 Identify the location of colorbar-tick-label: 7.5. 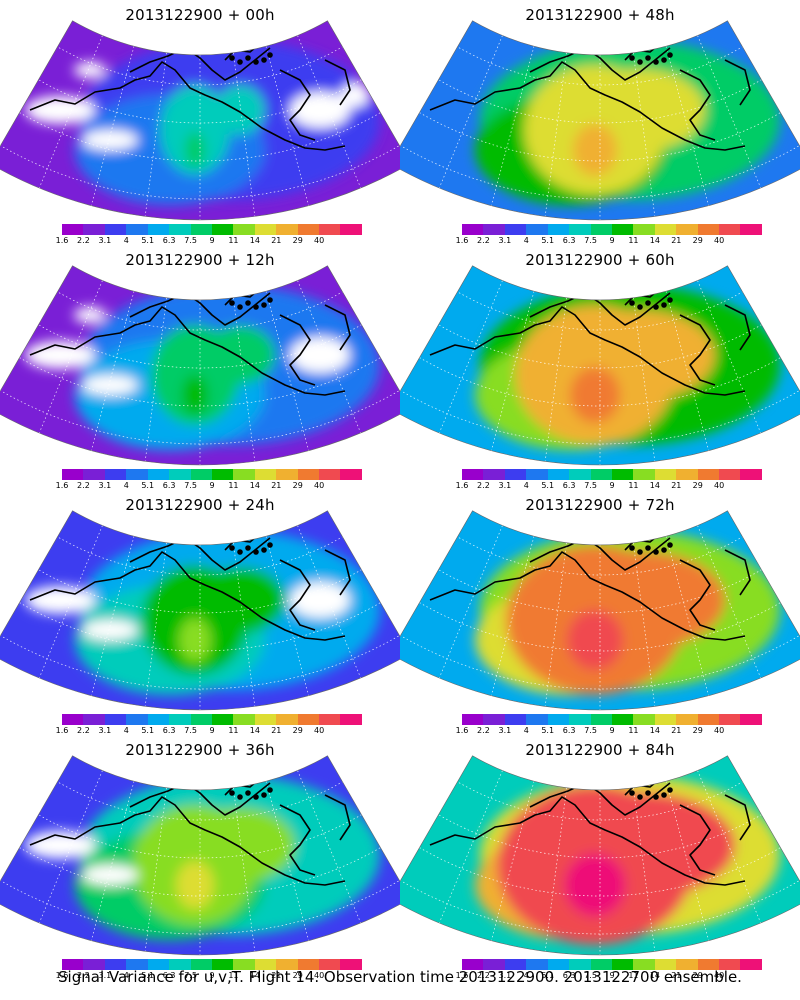
(190, 240).